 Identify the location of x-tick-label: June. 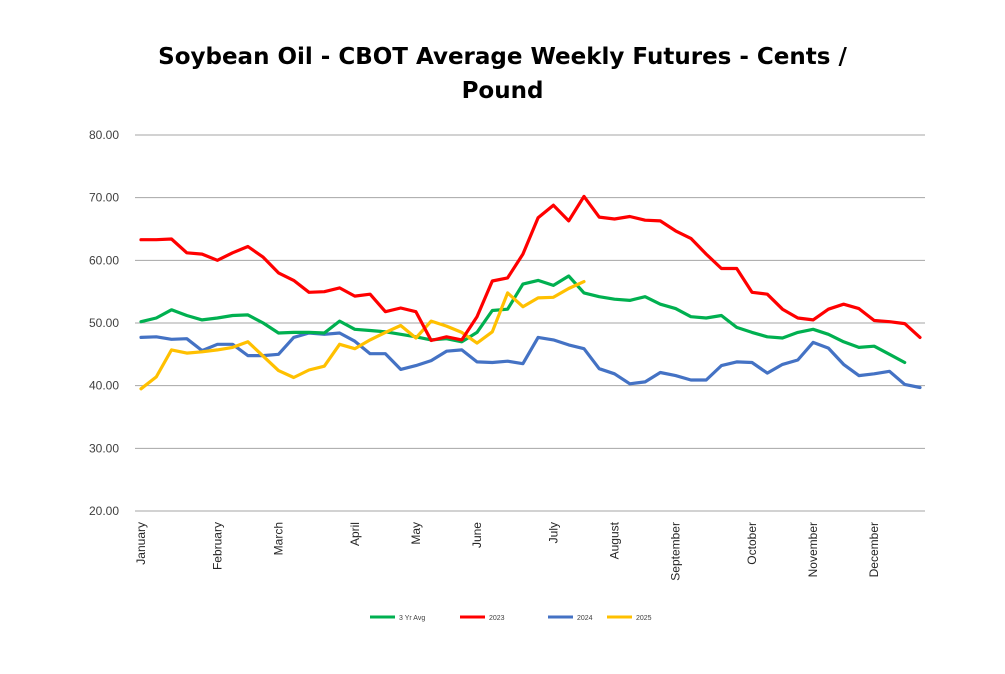
(477, 535).